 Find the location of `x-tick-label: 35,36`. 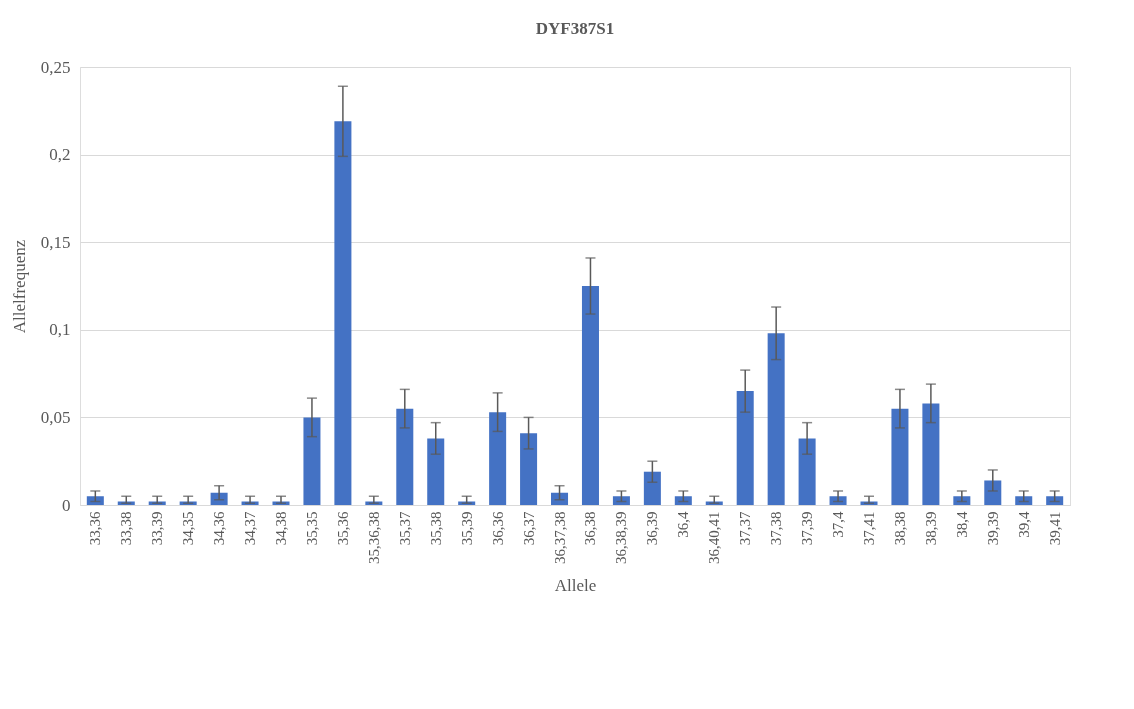

x-tick-label: 35,36 is located at coordinates (342, 528).